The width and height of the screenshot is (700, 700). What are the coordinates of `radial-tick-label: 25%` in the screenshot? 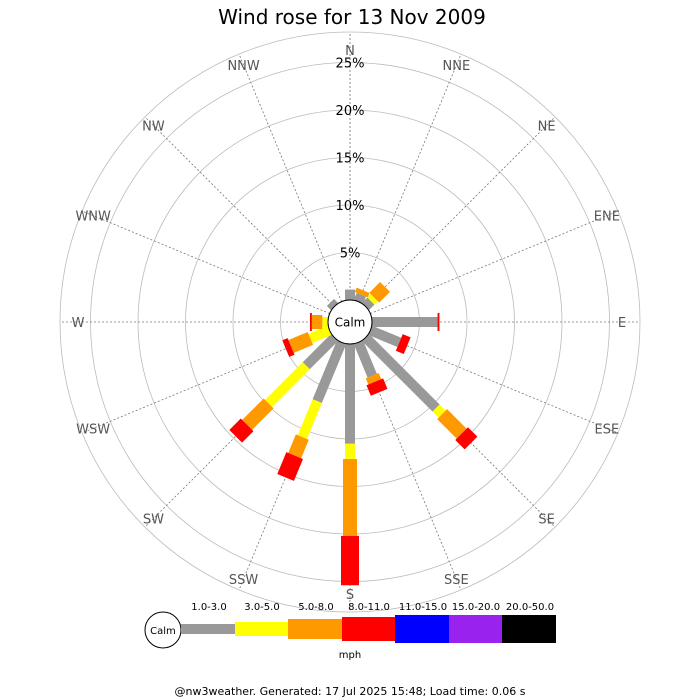 It's located at (350, 64).